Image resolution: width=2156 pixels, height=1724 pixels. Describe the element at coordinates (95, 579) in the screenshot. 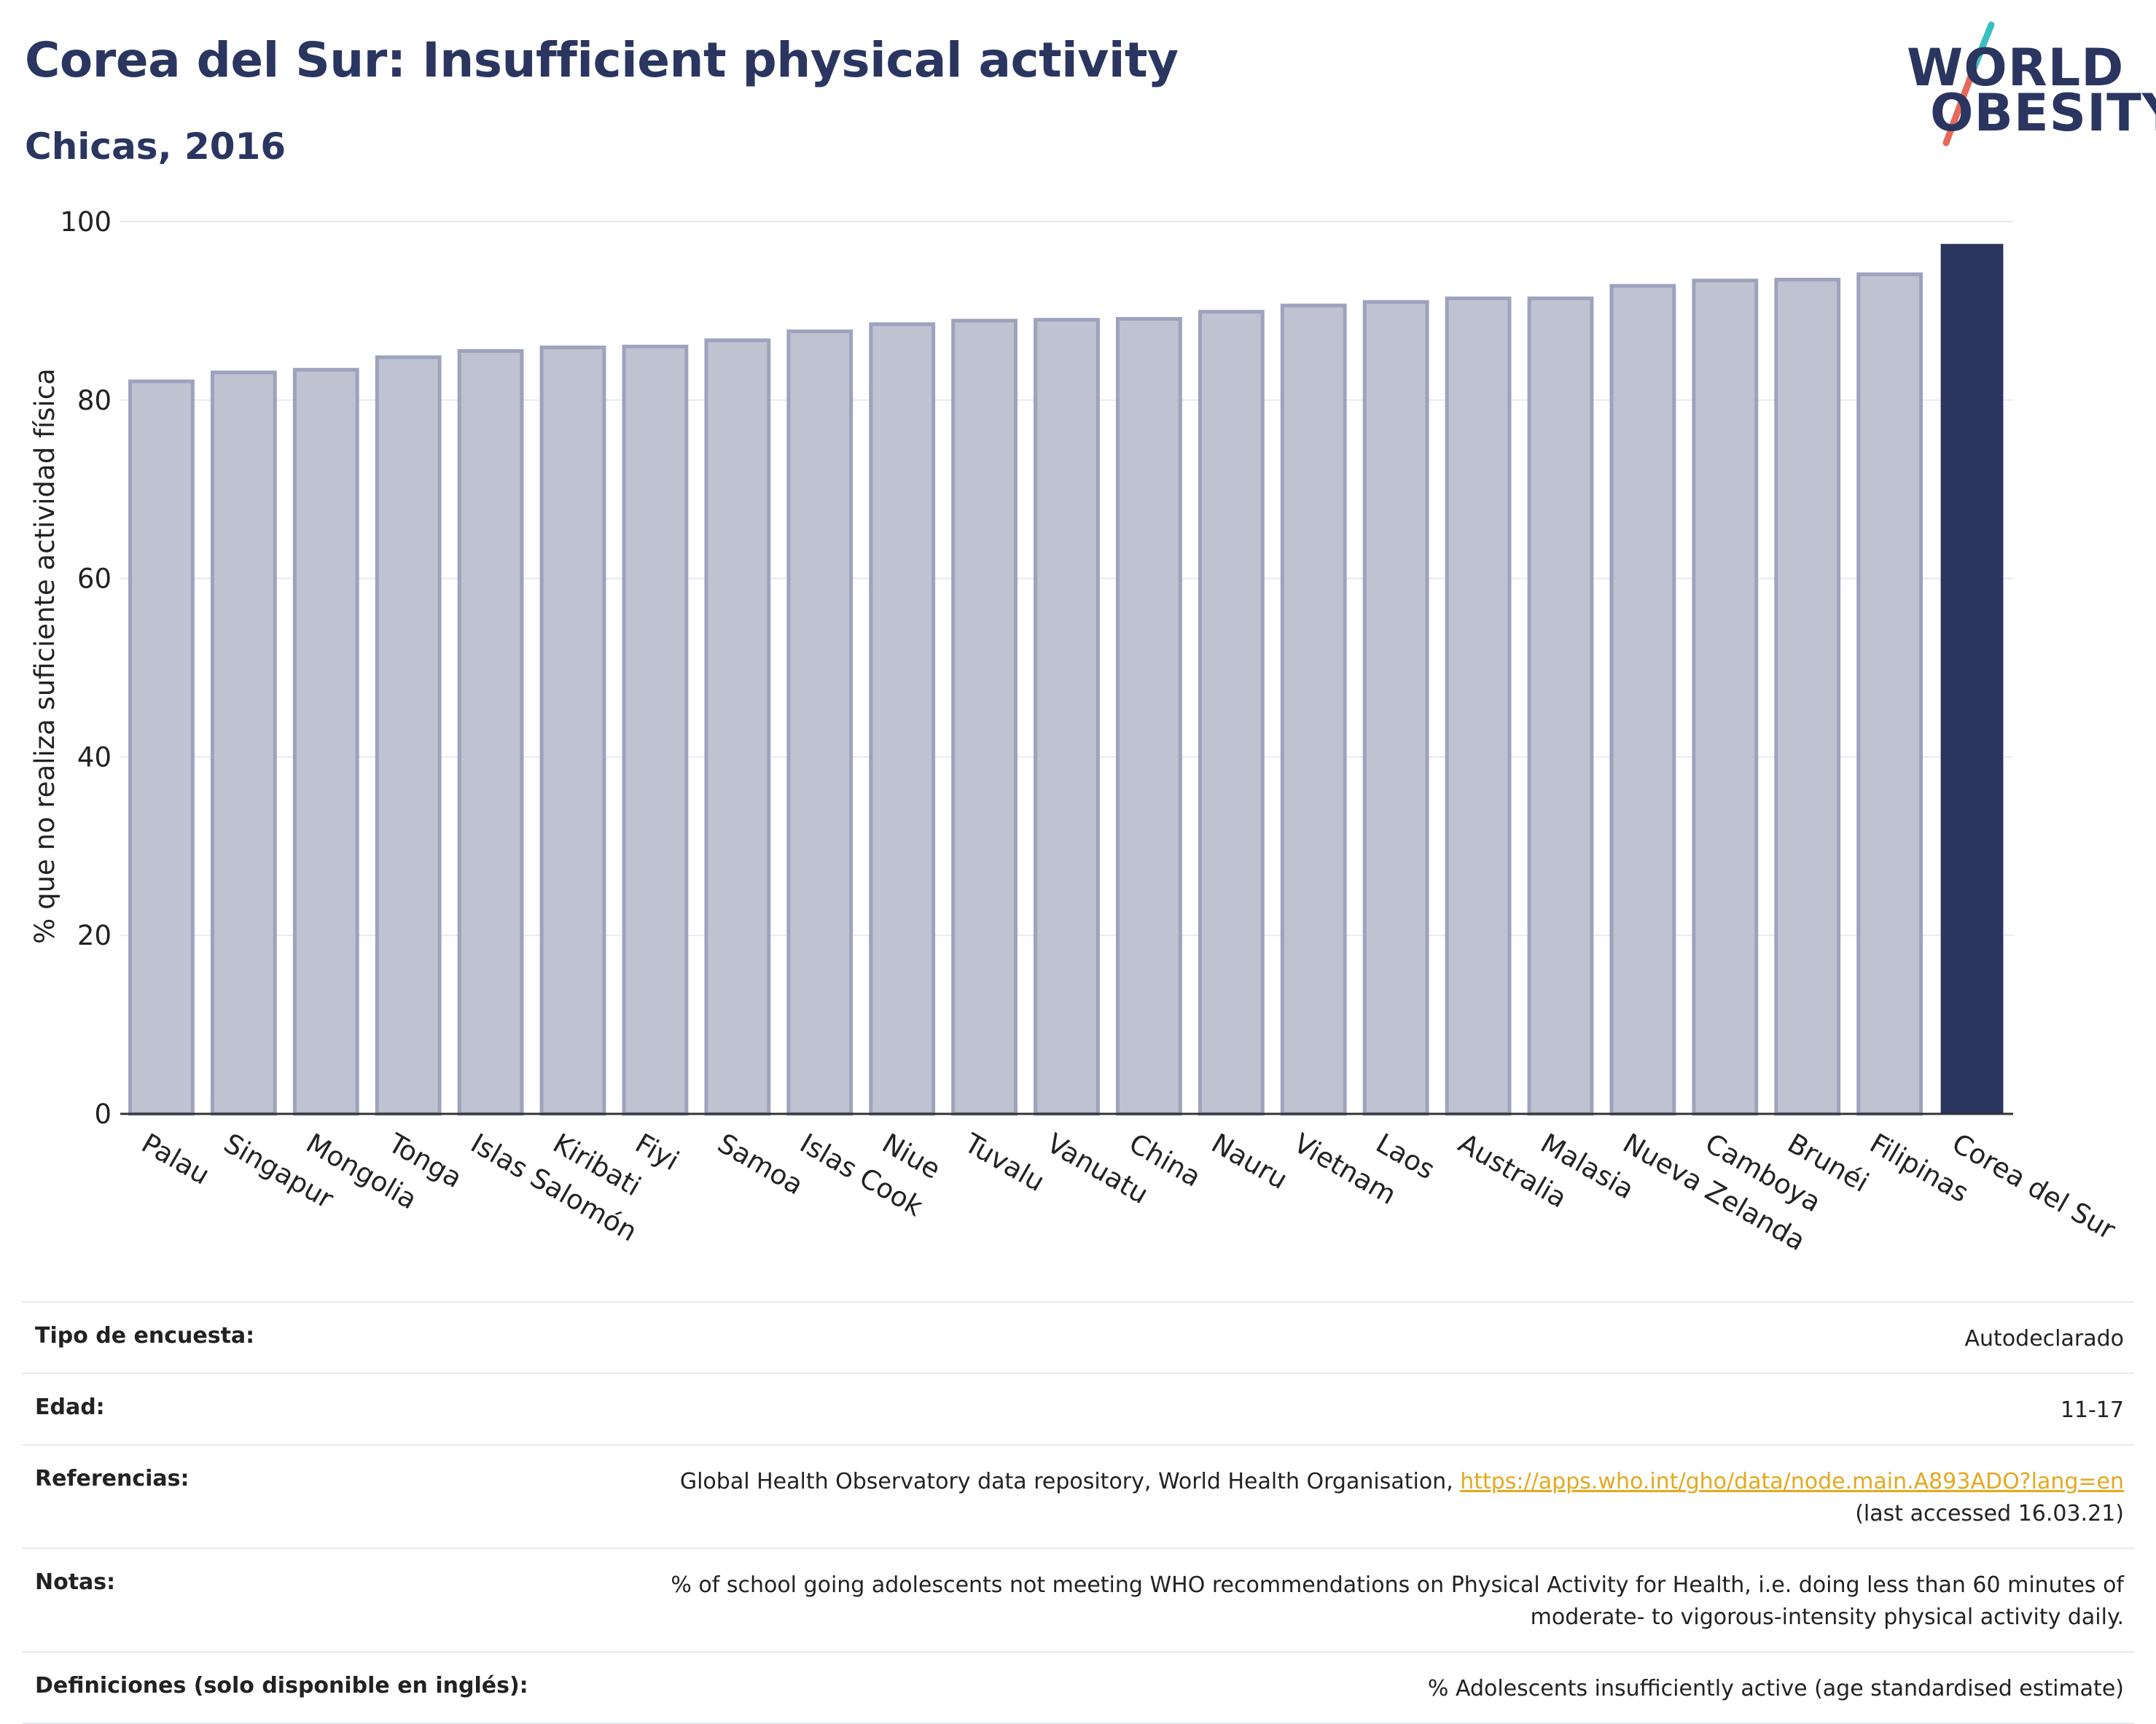

I see `y-tick-label: 60` at that location.